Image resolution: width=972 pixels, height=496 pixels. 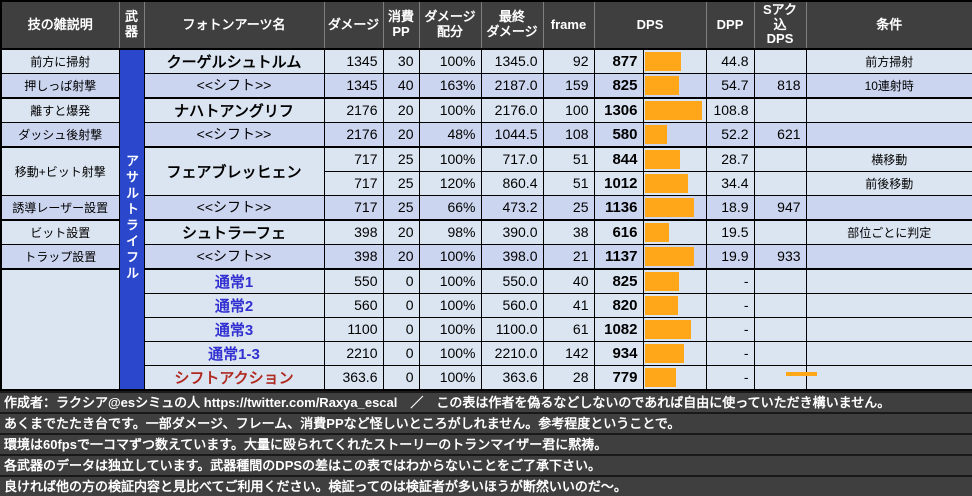 What do you see at coordinates (234, 329) in the screenshot?
I see `cell-pa-name: 通常3` at bounding box center [234, 329].